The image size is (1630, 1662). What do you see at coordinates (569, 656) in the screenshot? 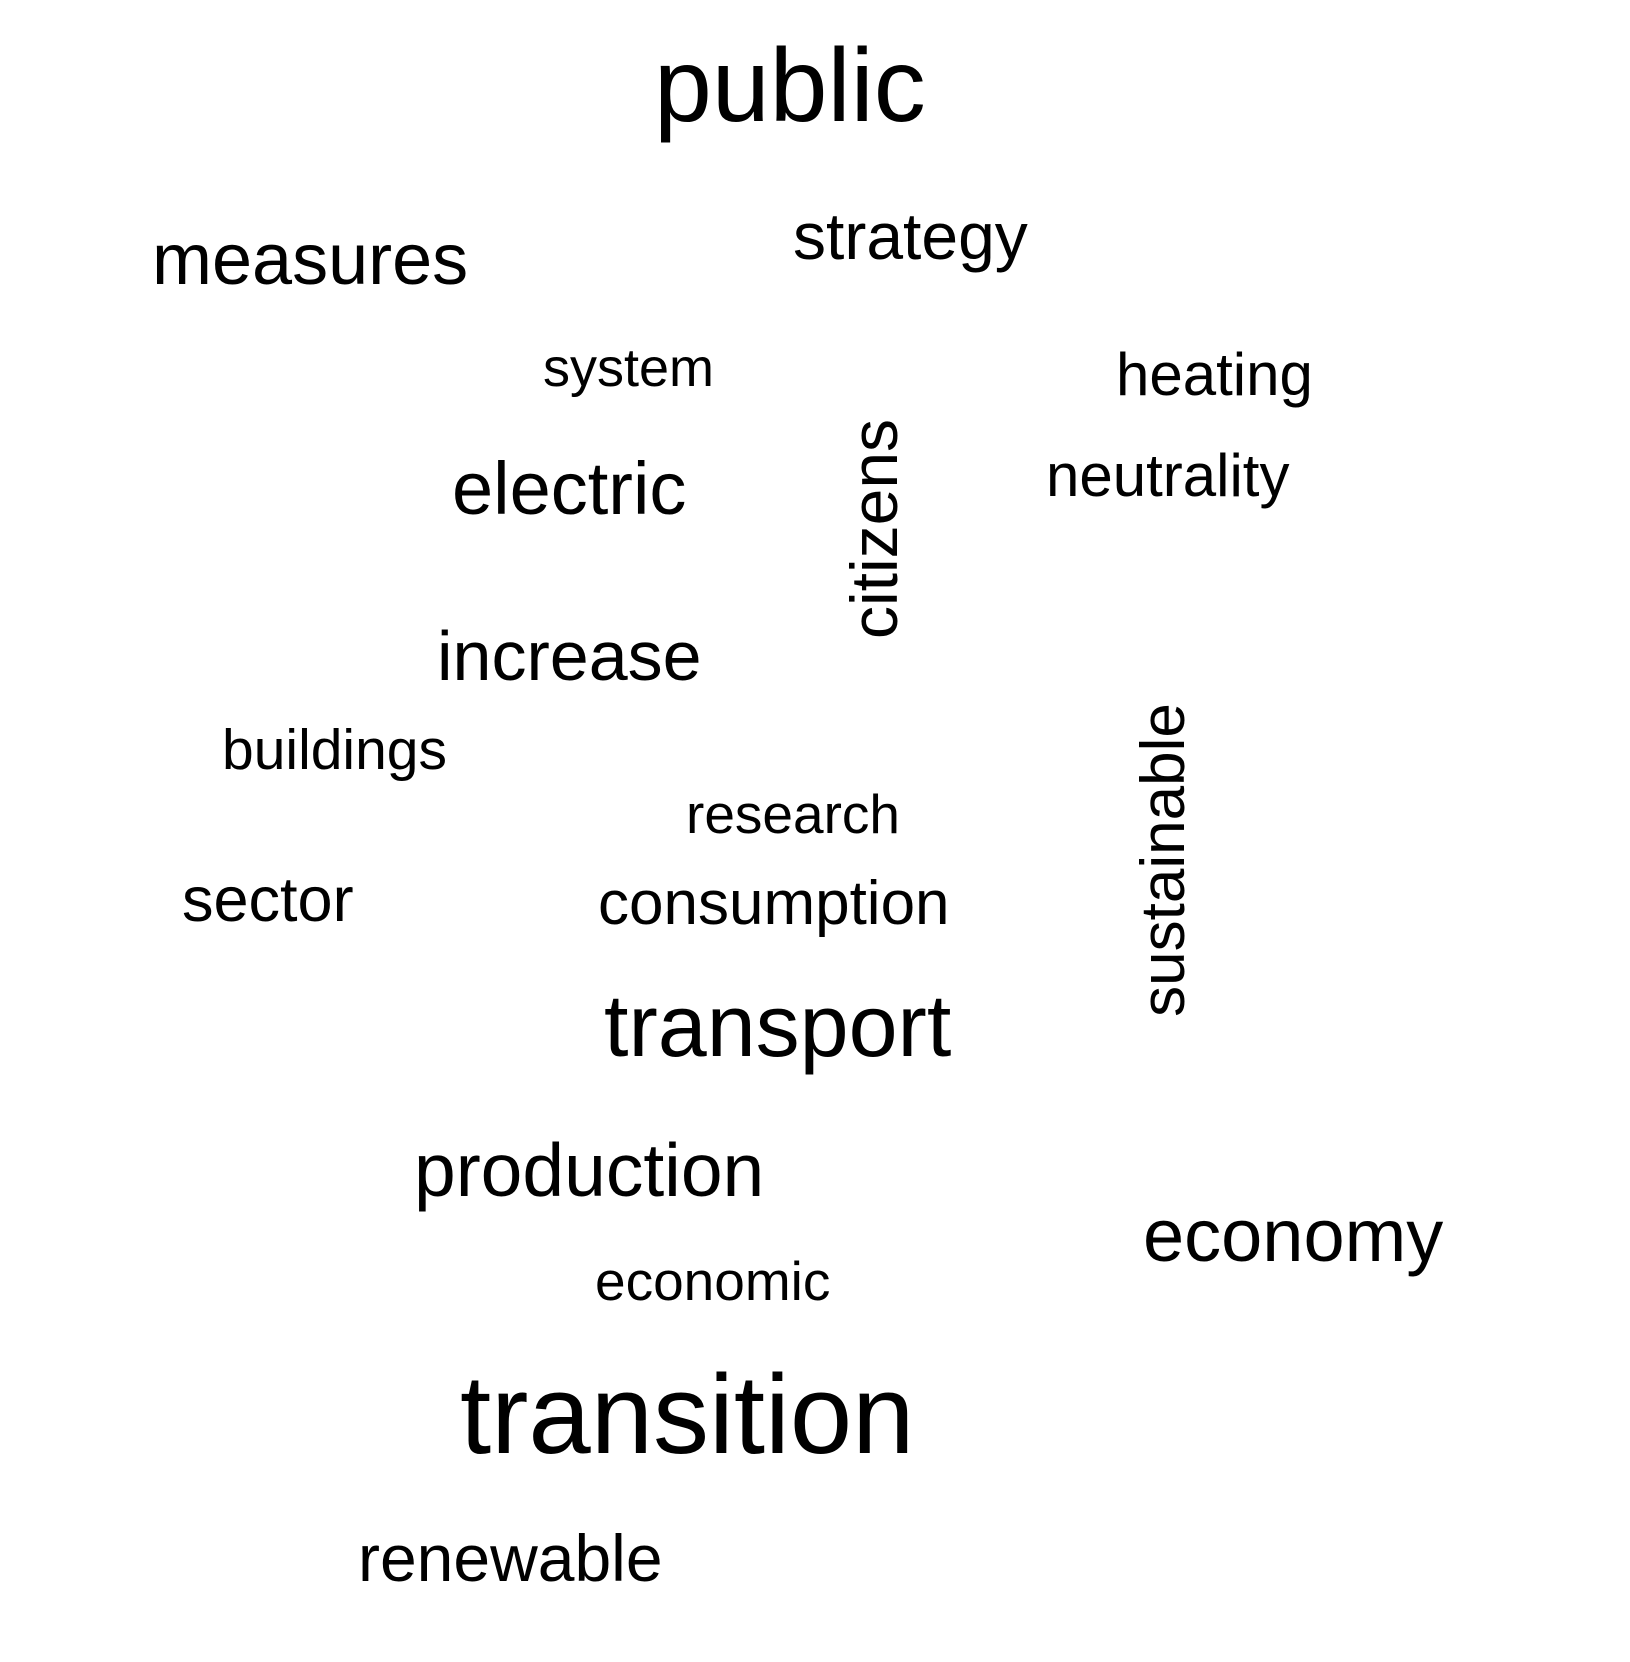
I see `word-increase: increase` at bounding box center [569, 656].